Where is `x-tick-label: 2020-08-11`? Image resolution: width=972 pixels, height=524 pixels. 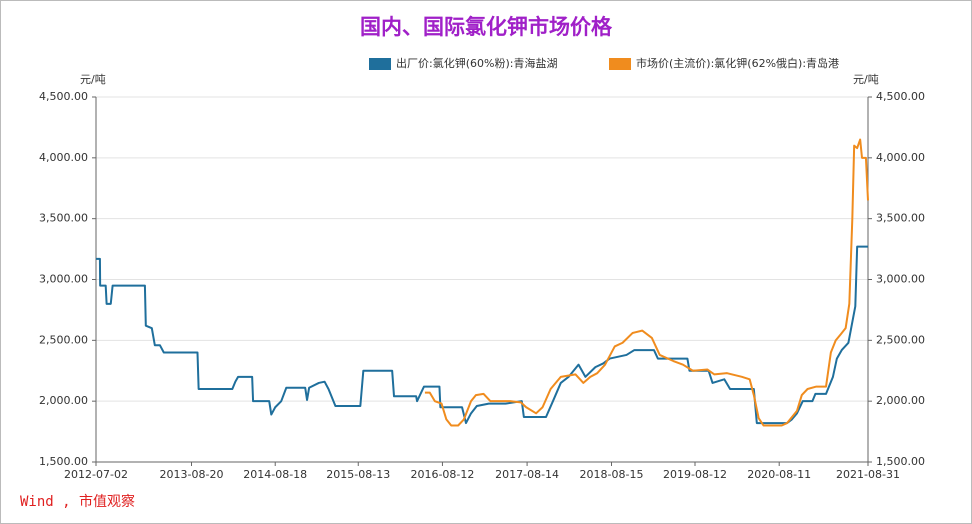
x-tick-label: 2020-08-11 is located at coordinates (779, 474).